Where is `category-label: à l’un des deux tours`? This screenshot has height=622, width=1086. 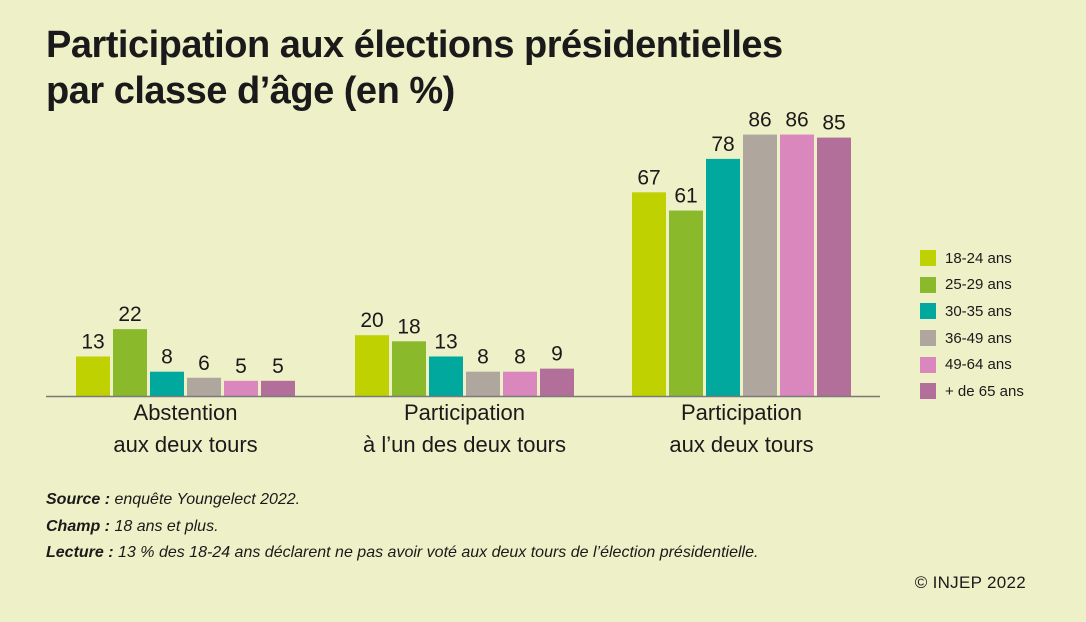
category-label: à l’un des deux tours is located at coordinates (464, 444).